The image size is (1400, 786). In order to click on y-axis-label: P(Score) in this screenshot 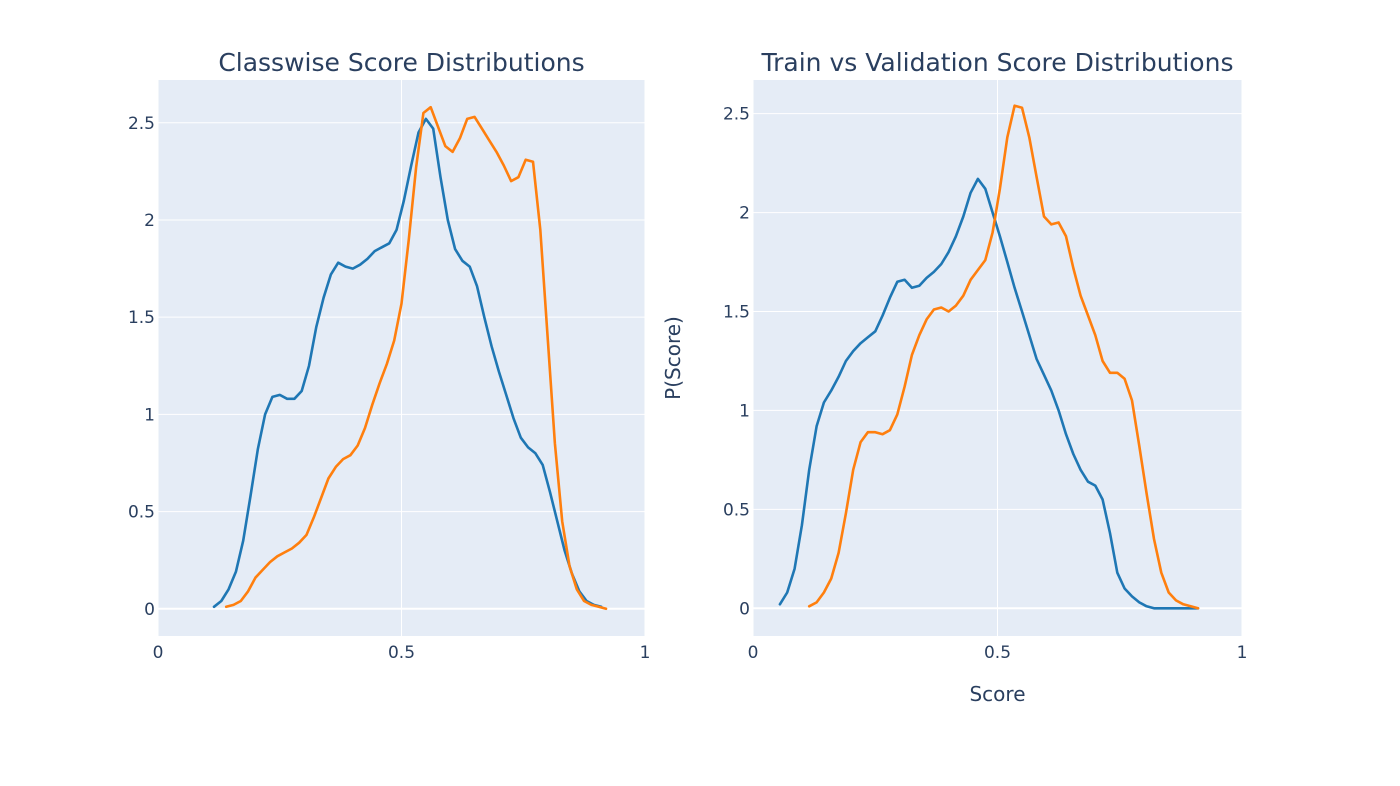, I will do `click(673, 358)`.